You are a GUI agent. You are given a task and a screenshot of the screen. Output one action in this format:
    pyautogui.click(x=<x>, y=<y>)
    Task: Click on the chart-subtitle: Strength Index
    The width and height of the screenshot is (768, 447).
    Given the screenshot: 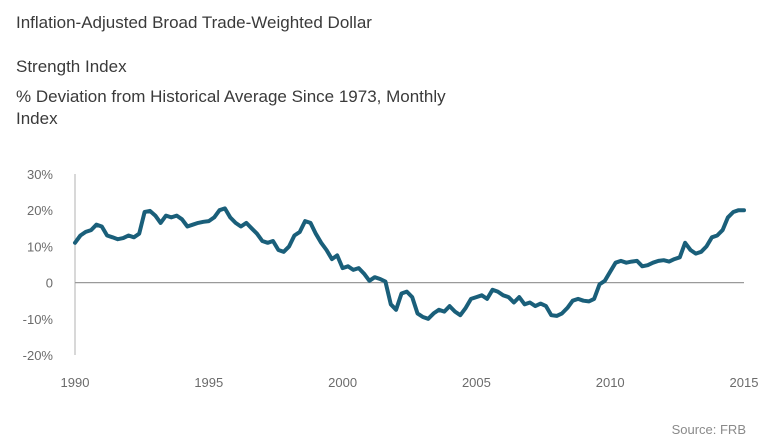 What is the action you would take?
    pyautogui.click(x=71, y=66)
    